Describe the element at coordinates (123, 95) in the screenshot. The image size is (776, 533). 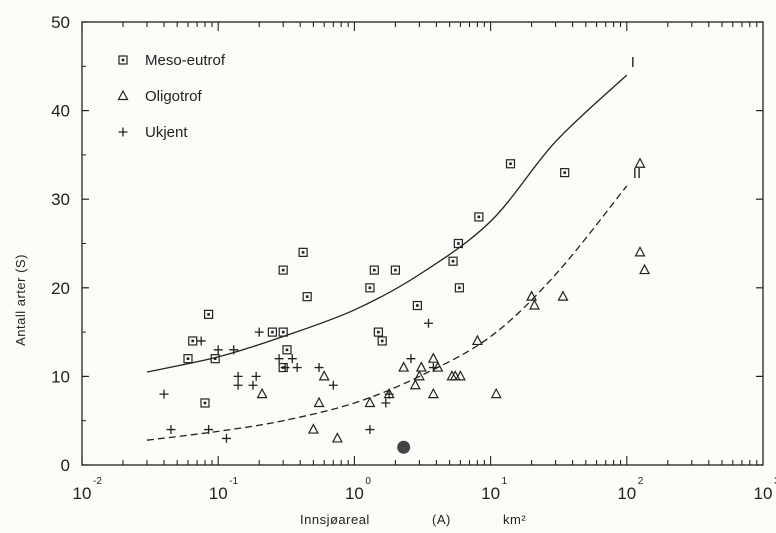
I see `legend-marker-triangle` at that location.